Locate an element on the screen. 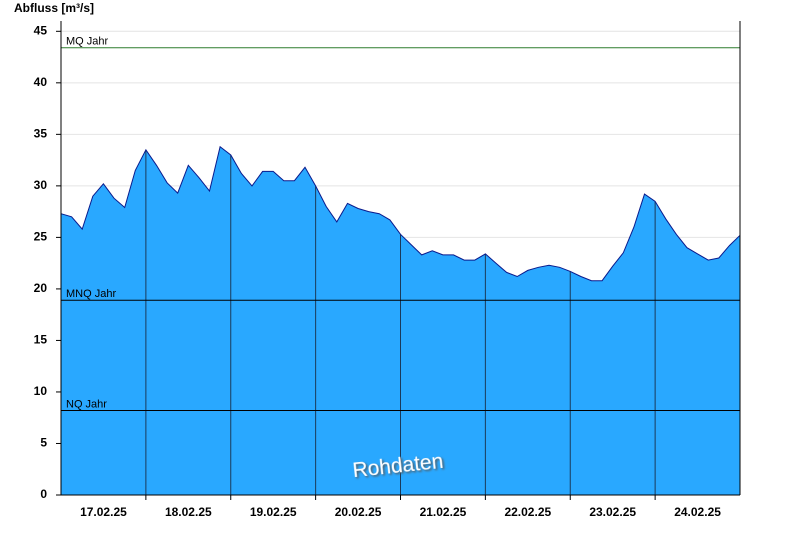 Image resolution: width=800 pixels, height=550 pixels. y-tick-label: 0 is located at coordinates (43, 494).